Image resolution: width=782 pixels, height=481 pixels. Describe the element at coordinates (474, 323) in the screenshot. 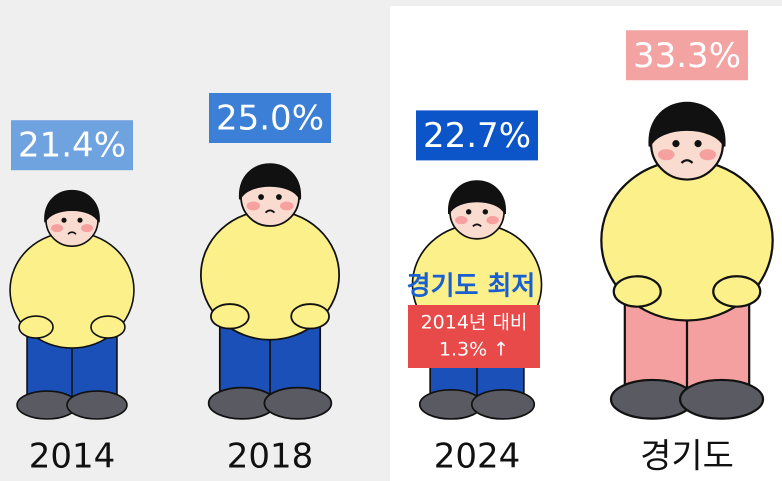

I see `annotation-line: 2014년 대비` at that location.